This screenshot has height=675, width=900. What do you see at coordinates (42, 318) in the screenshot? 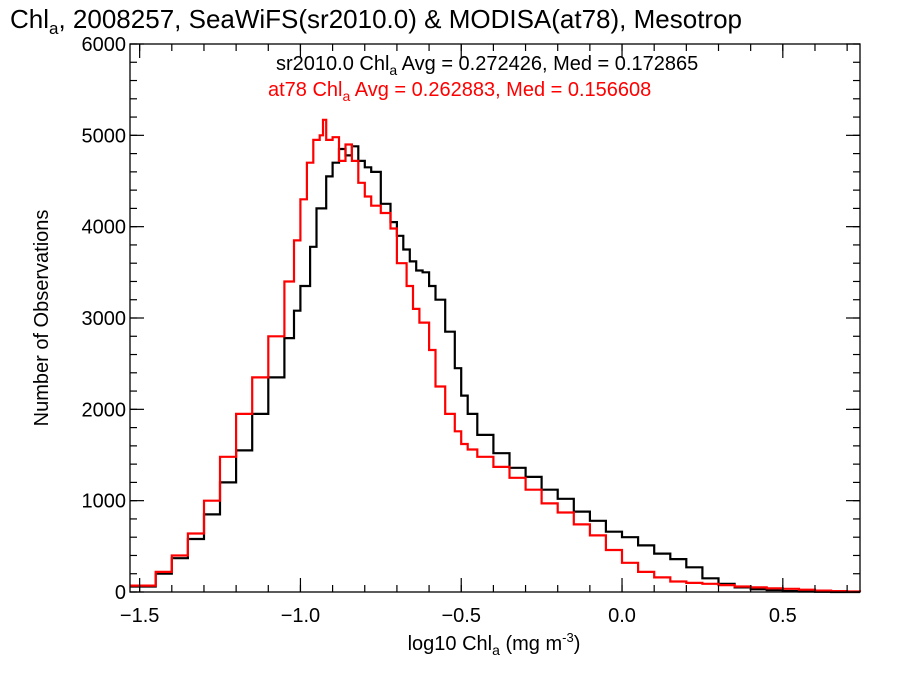
I see `y-axis-label: Number of Observations` at bounding box center [42, 318].